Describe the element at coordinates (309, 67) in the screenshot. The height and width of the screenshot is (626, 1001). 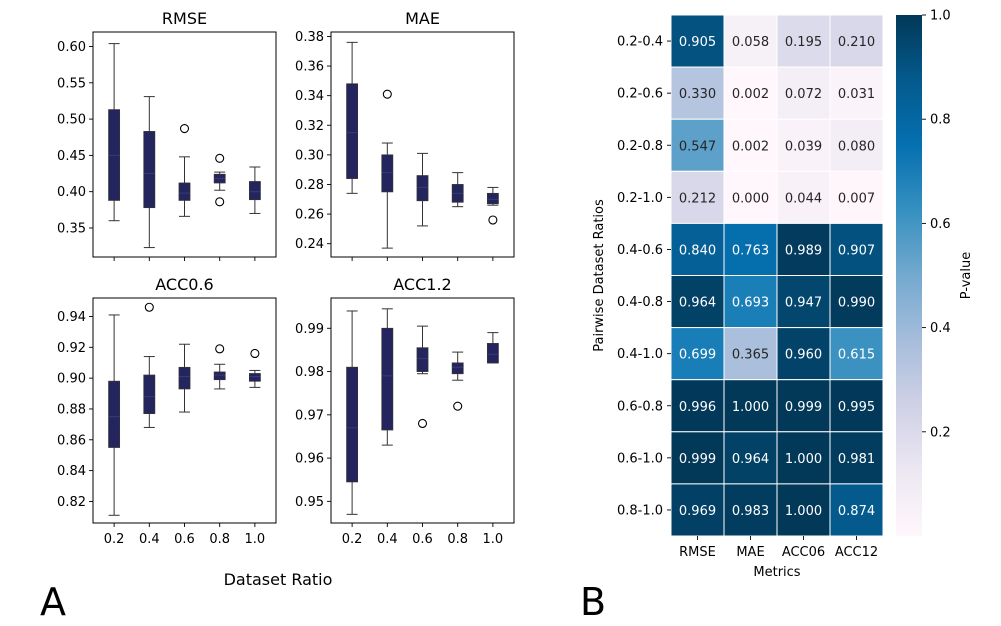
I see `y-tick-label: 0.36` at that location.